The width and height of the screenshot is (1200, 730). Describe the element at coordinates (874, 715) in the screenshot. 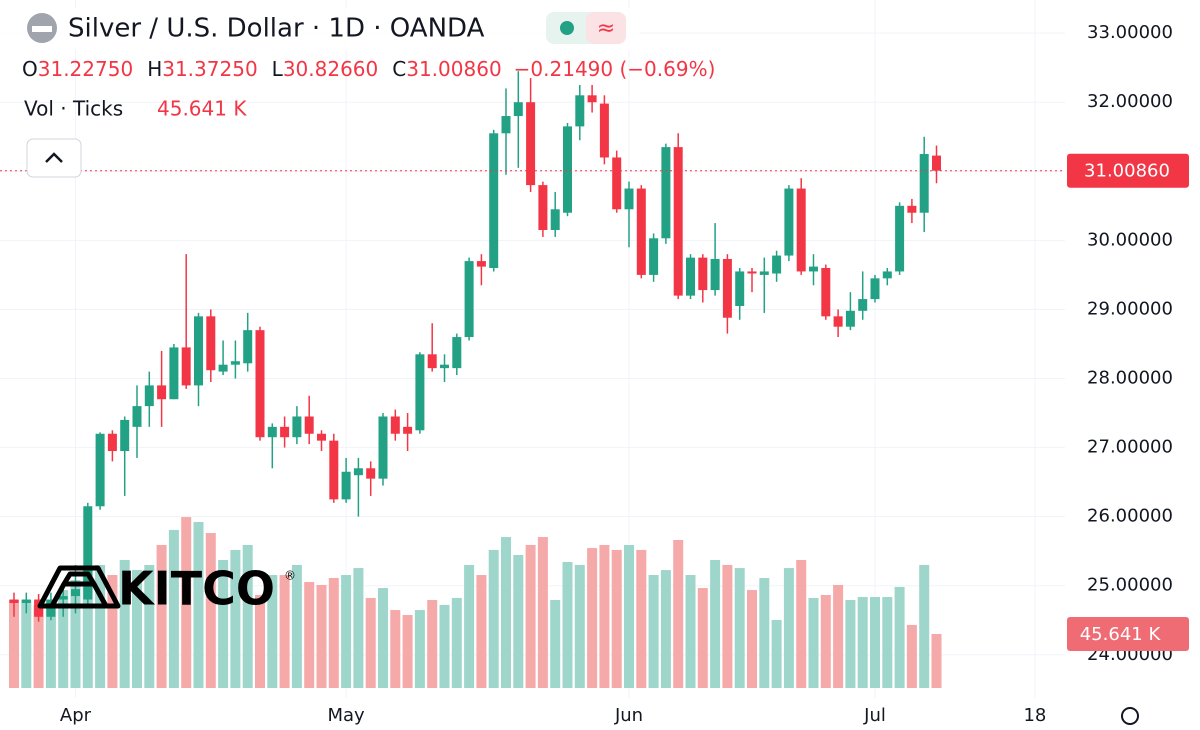

I see `x-tick-label: Jul` at that location.